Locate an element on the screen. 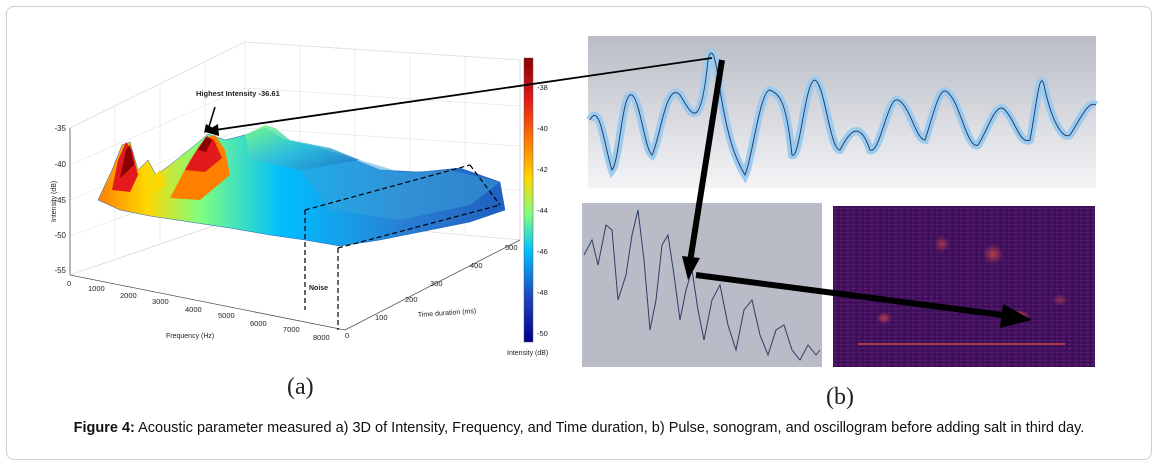 This screenshot has height=466, width=1158. z-ticks: -35 -40 -45 -50 -55 is located at coordinates (60, 199).